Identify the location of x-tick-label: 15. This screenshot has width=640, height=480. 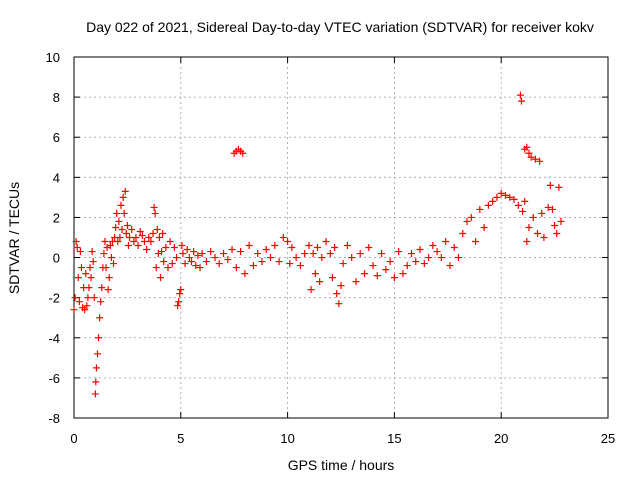
(394, 438).